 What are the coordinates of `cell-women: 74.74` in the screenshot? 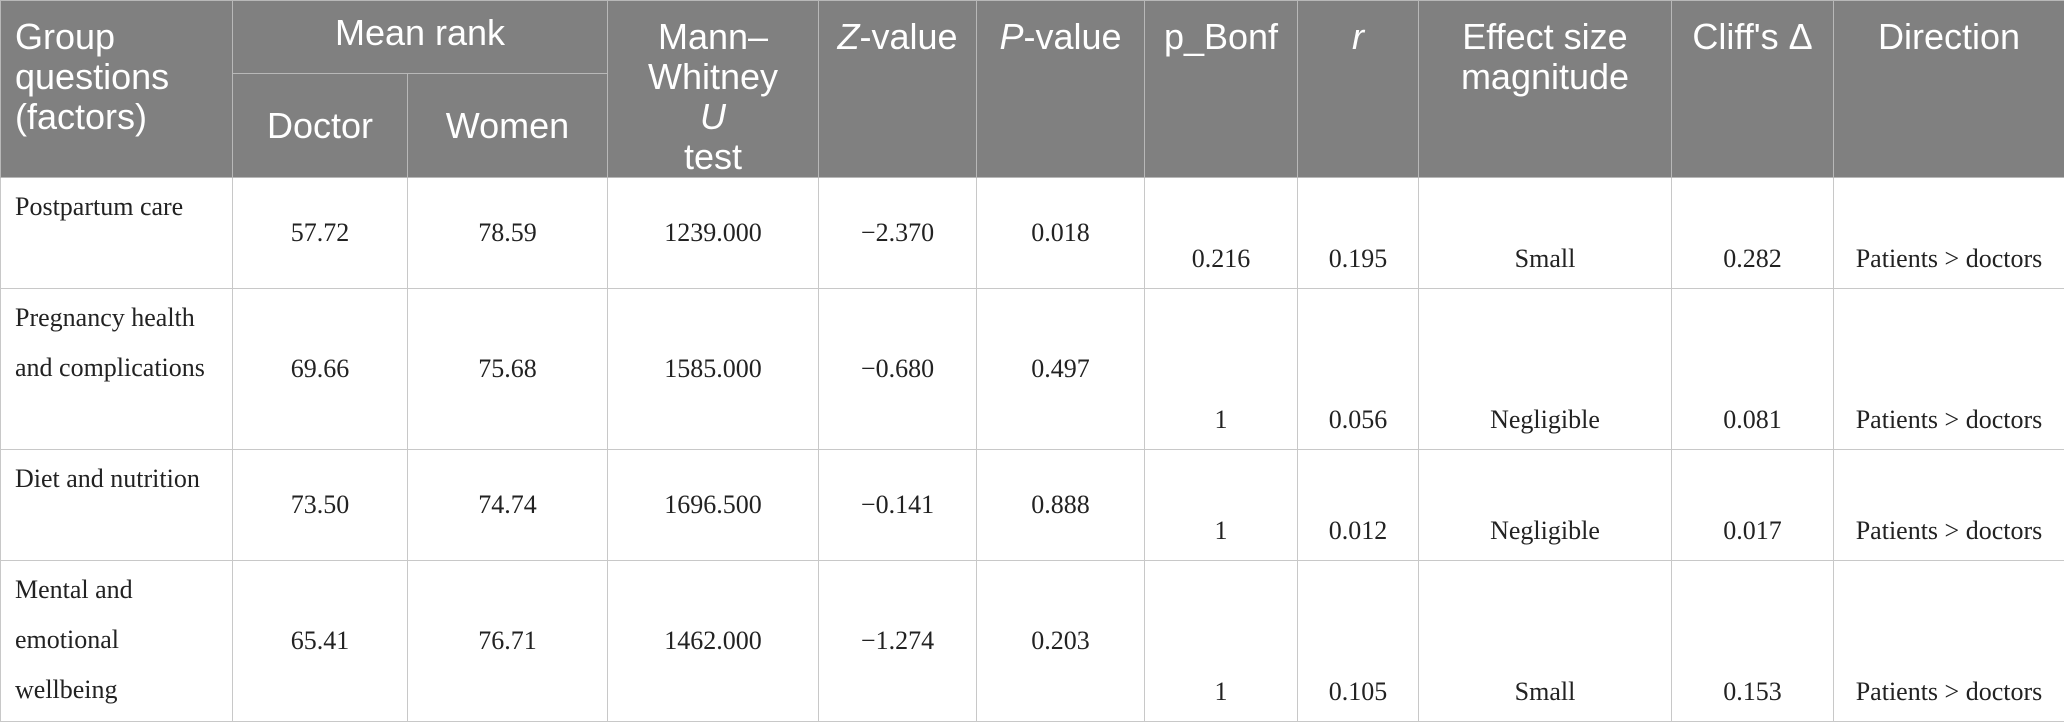 It's located at (508, 505).